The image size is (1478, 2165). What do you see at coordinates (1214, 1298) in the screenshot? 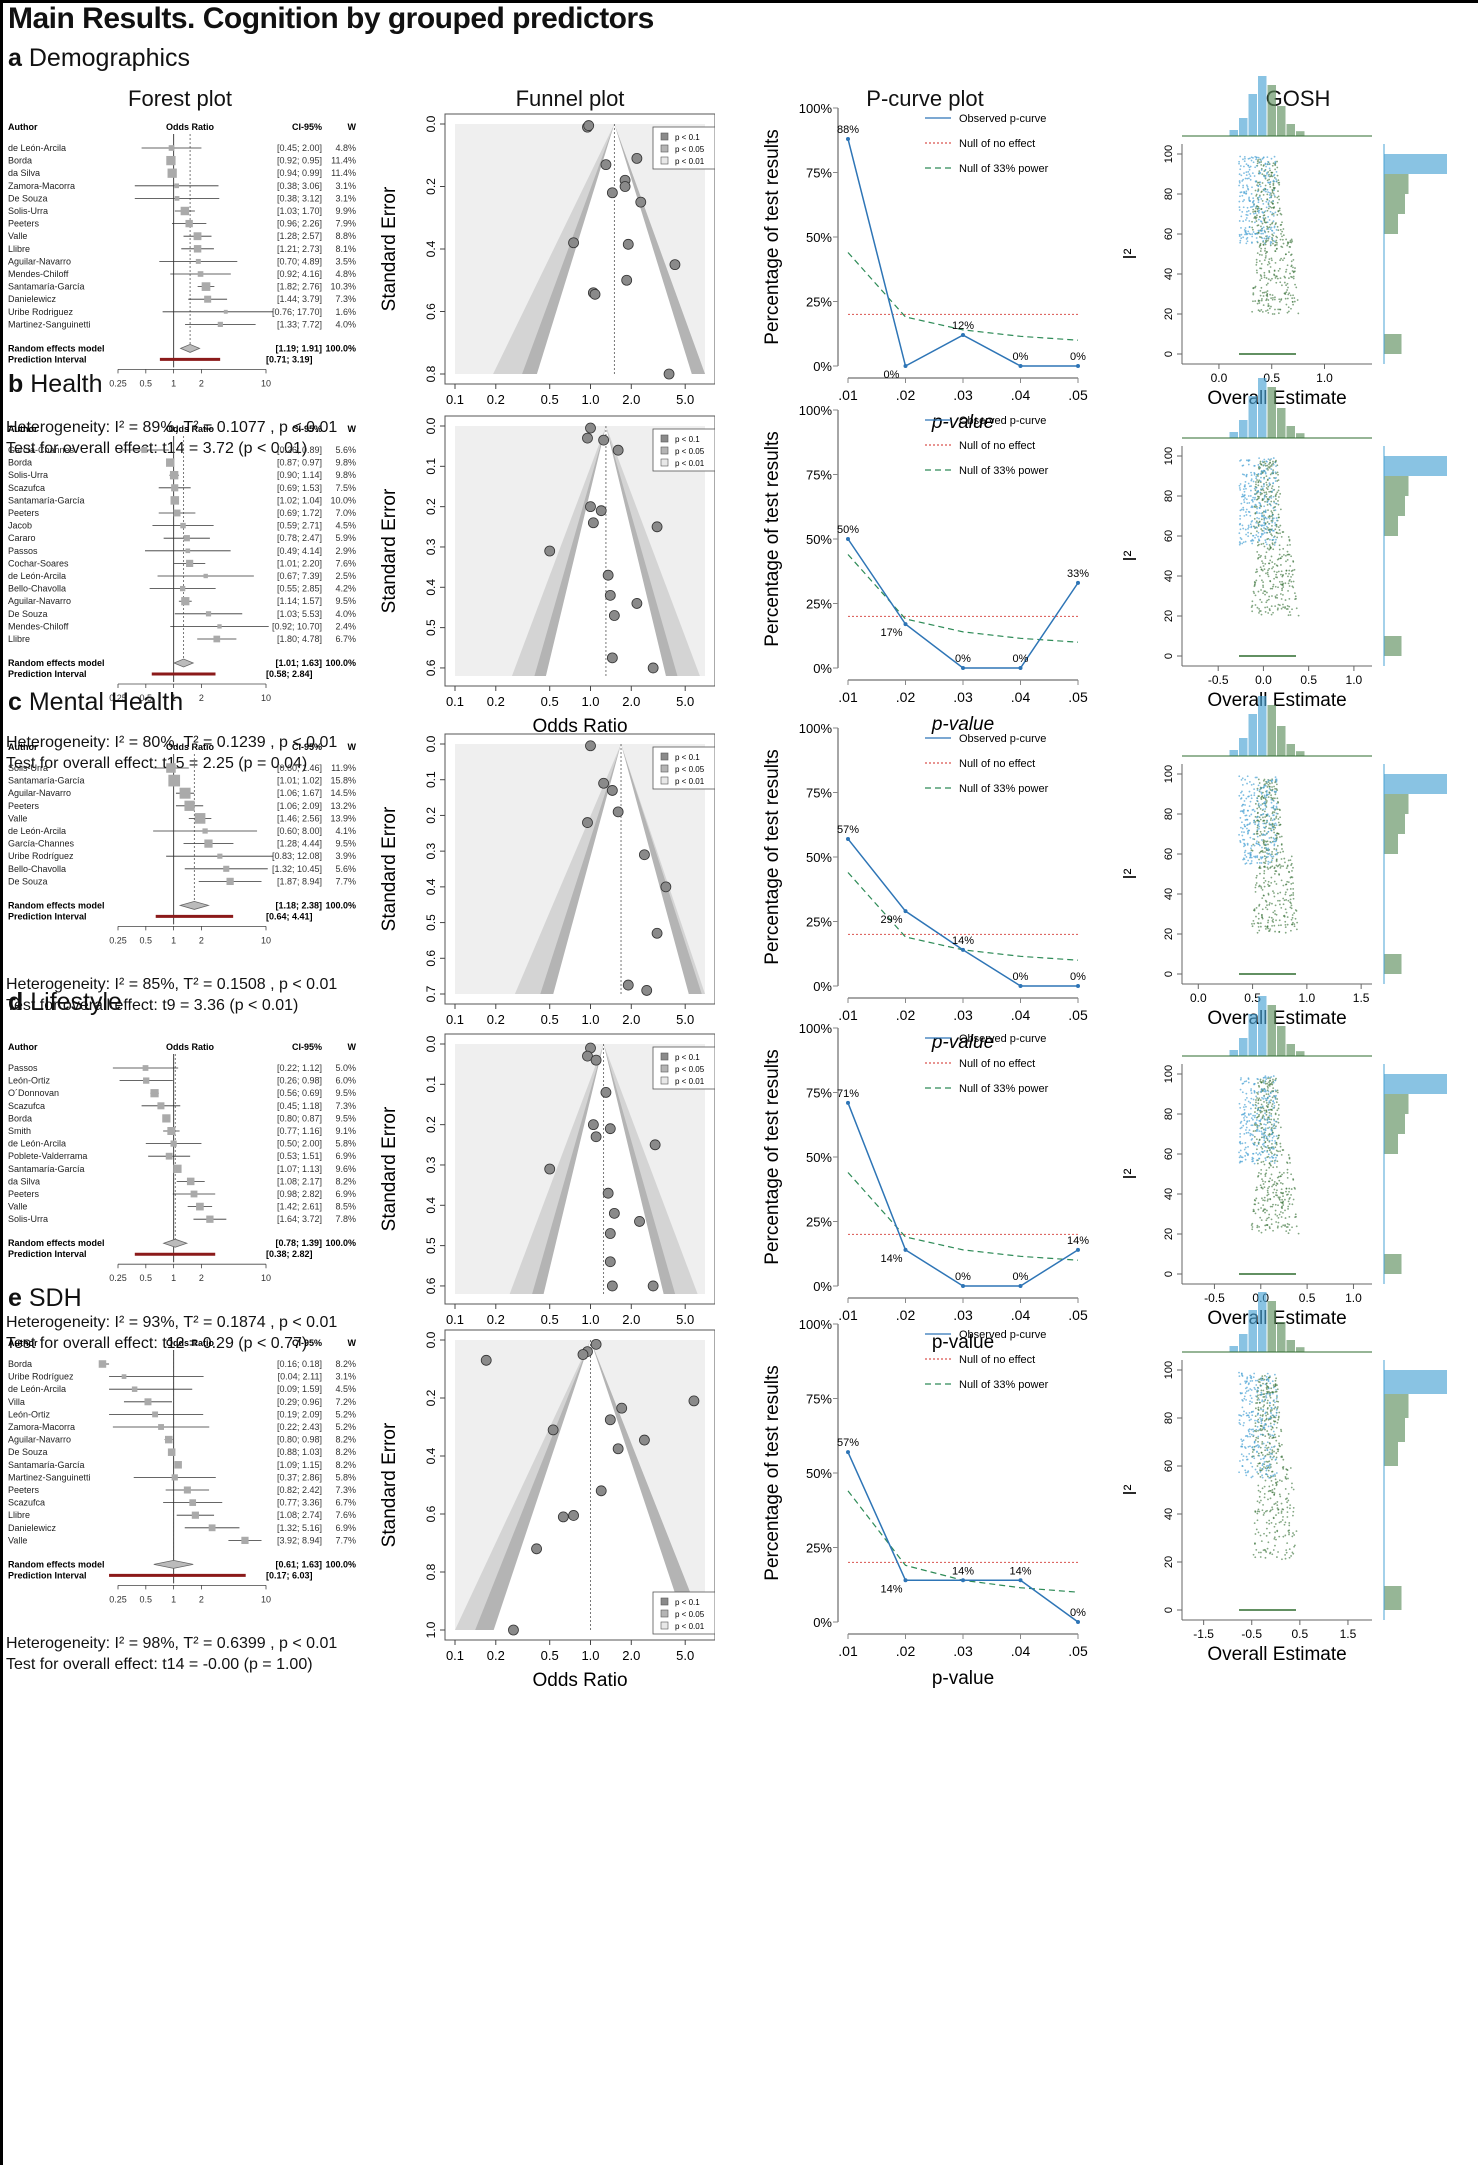
I see `gosh-x-tick-label: -0.5` at bounding box center [1214, 1298].